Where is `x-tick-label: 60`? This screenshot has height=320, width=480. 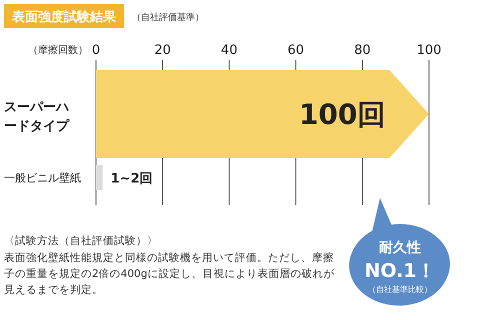
x-tick-label: 60 is located at coordinates (296, 50).